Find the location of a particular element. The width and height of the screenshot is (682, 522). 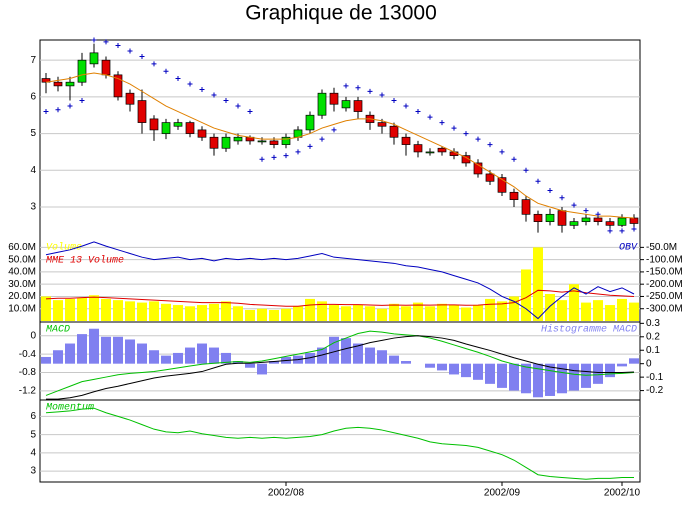

y-tick-label: 4 is located at coordinates (33, 170).